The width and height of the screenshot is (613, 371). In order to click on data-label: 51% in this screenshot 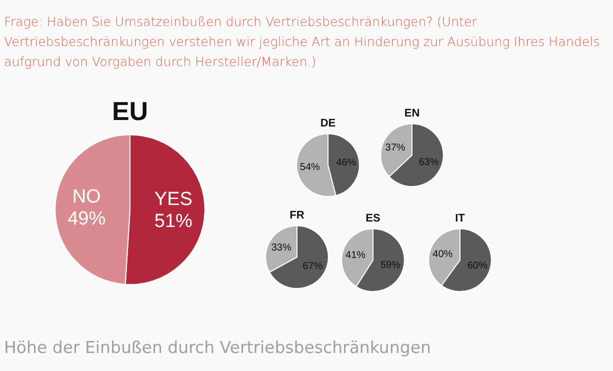, I will do `click(173, 221)`.